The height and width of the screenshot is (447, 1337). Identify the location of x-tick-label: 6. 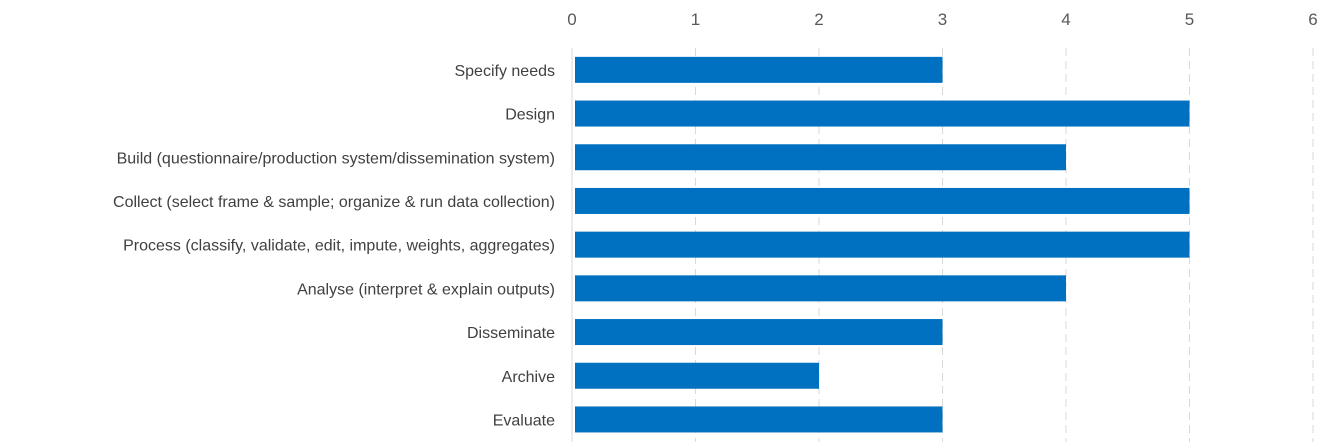
(1312, 19).